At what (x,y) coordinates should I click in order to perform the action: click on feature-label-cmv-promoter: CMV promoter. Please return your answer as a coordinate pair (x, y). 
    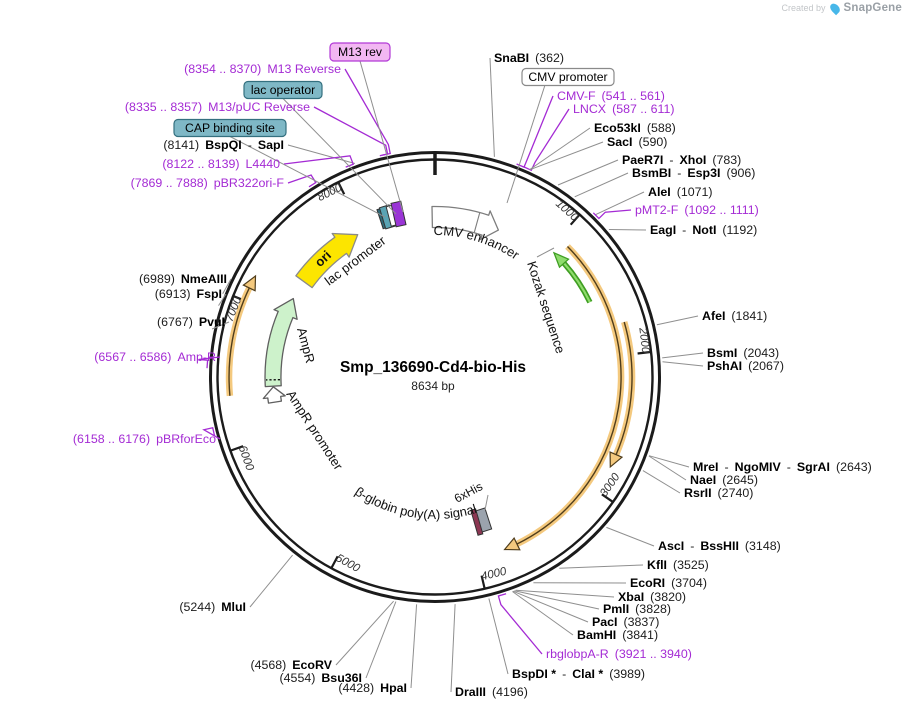
    Looking at the image, I should click on (568, 77).